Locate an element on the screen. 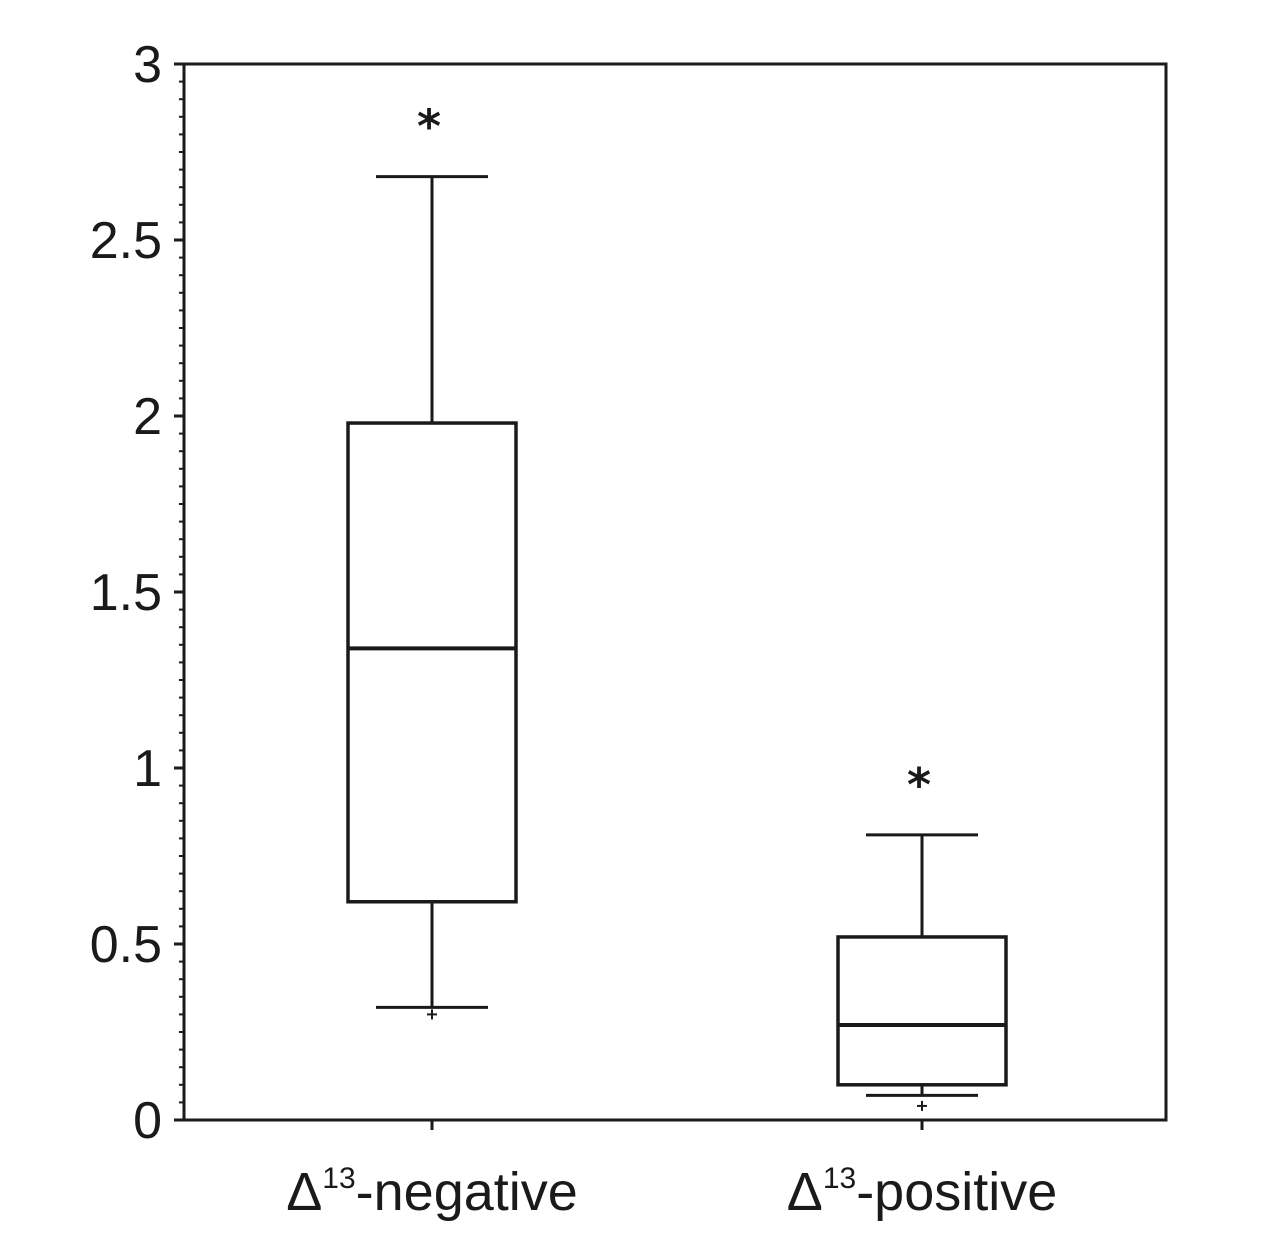  y-tick-label: 1 is located at coordinates (147, 769).